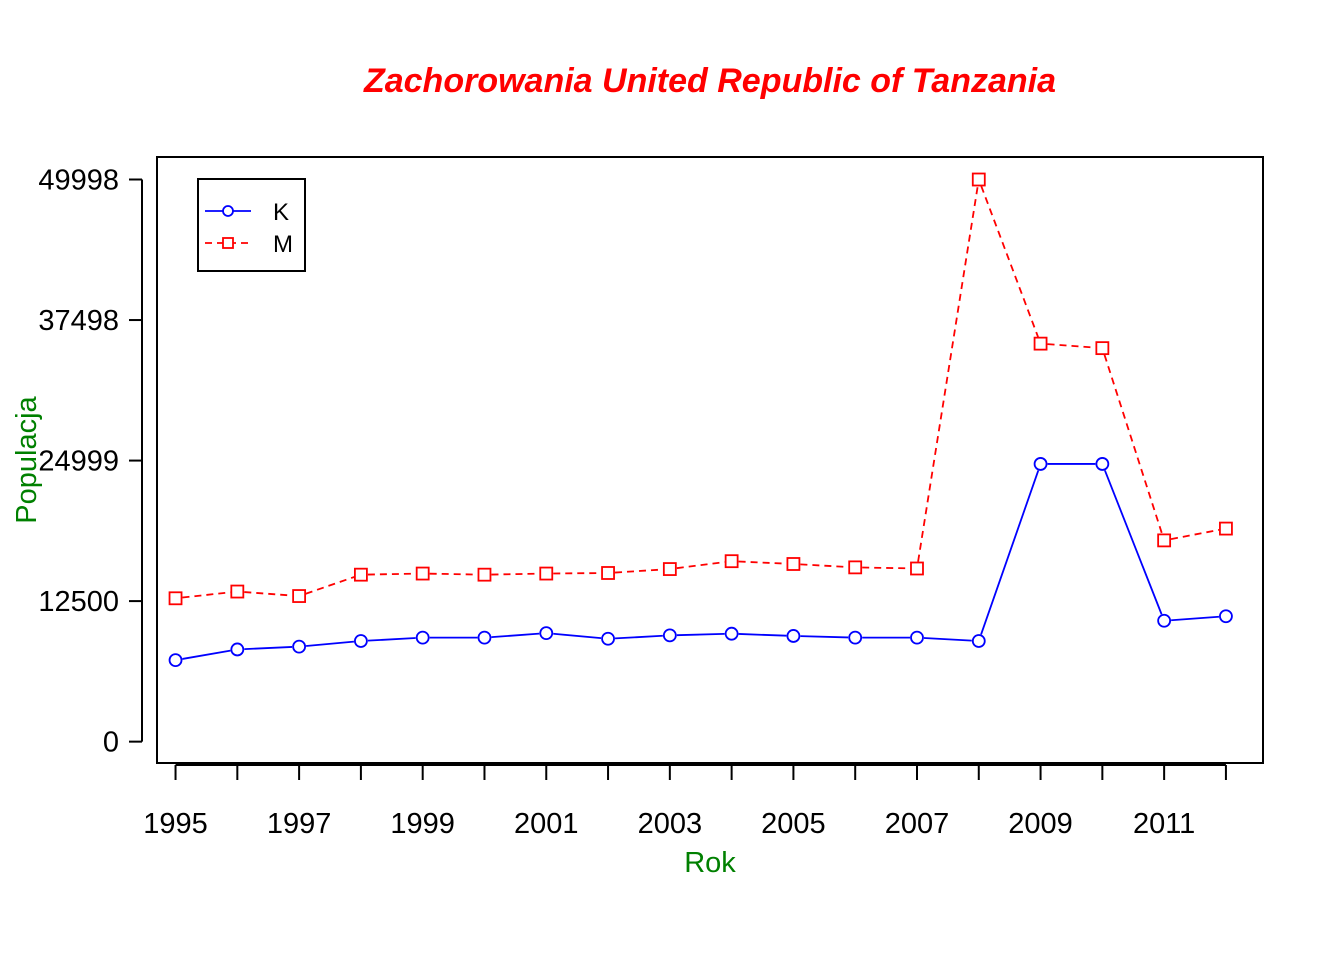 The width and height of the screenshot is (1344, 960). I want to click on chart-title: Zachorowania United Republic of Tanzania, so click(709, 81).